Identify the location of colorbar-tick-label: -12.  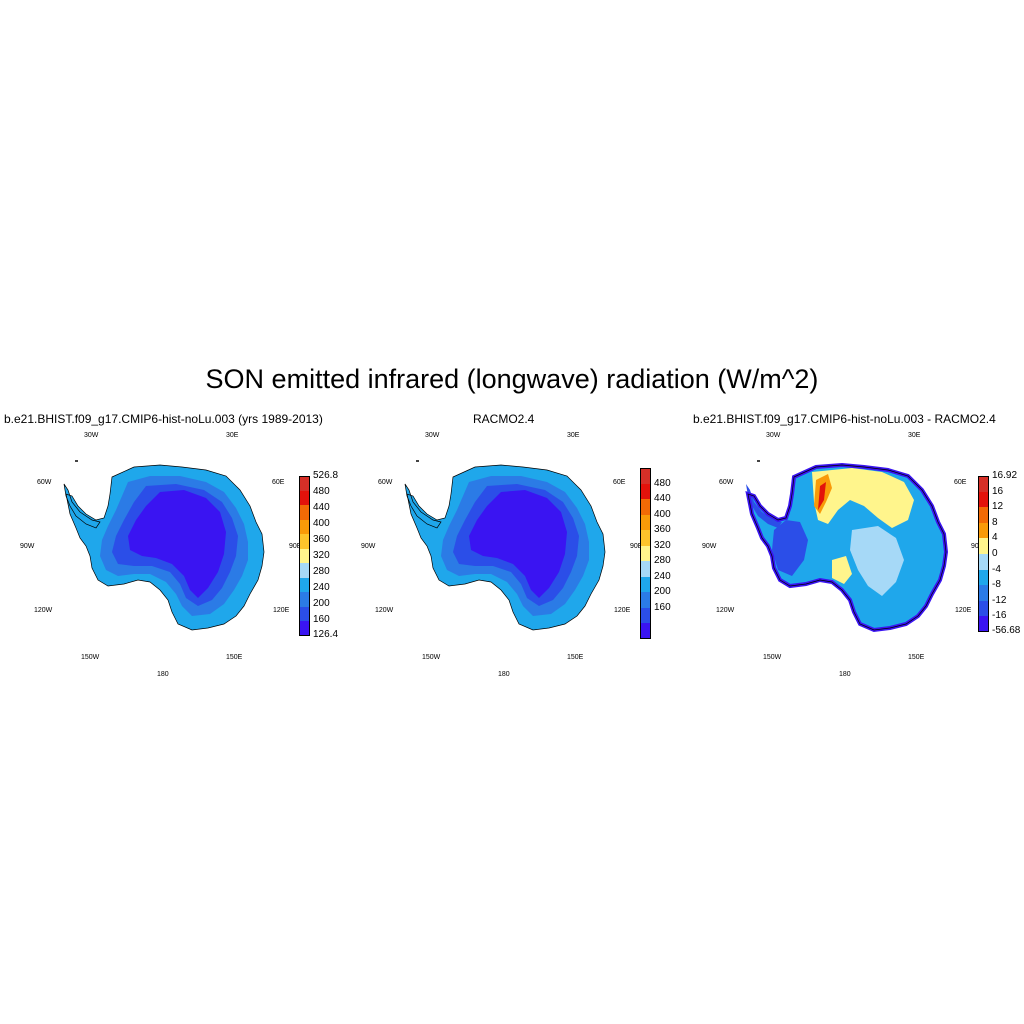
(999, 600).